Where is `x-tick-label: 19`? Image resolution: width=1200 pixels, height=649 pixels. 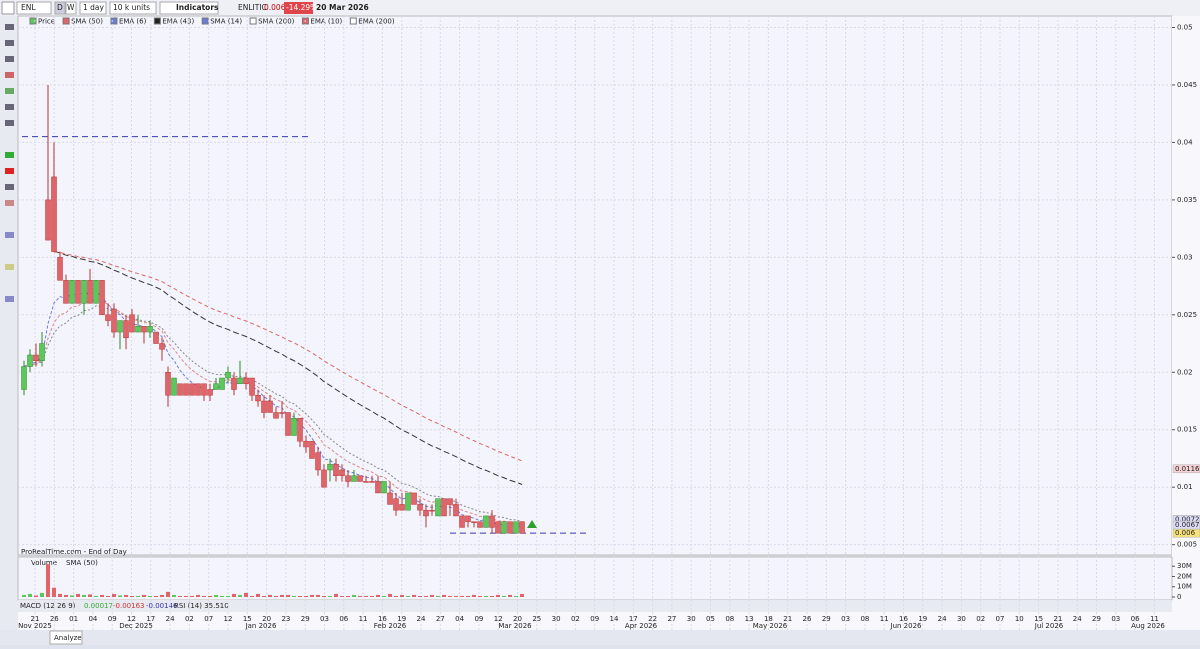 x-tick-label: 19 is located at coordinates (401, 619).